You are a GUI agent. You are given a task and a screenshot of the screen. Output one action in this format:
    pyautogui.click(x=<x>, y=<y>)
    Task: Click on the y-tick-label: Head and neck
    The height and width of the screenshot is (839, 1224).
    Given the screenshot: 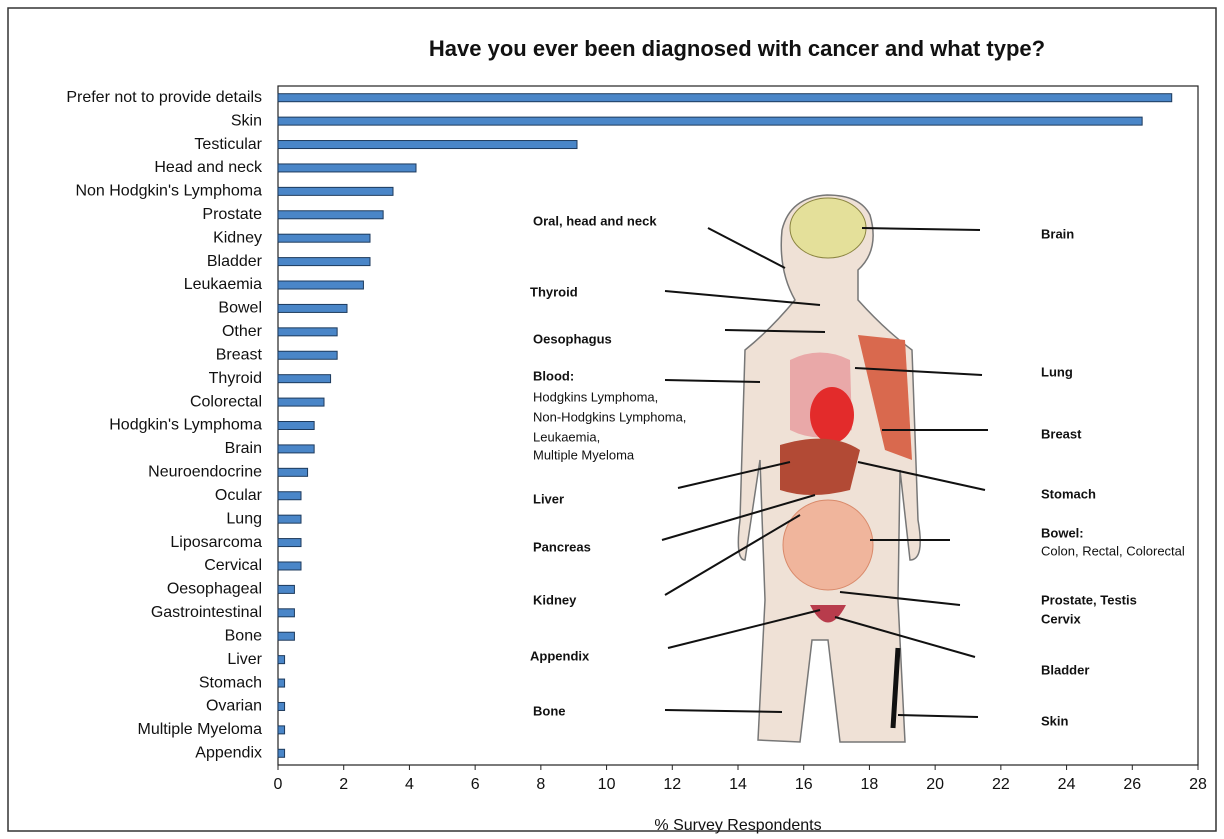 What is the action you would take?
    pyautogui.click(x=208, y=167)
    